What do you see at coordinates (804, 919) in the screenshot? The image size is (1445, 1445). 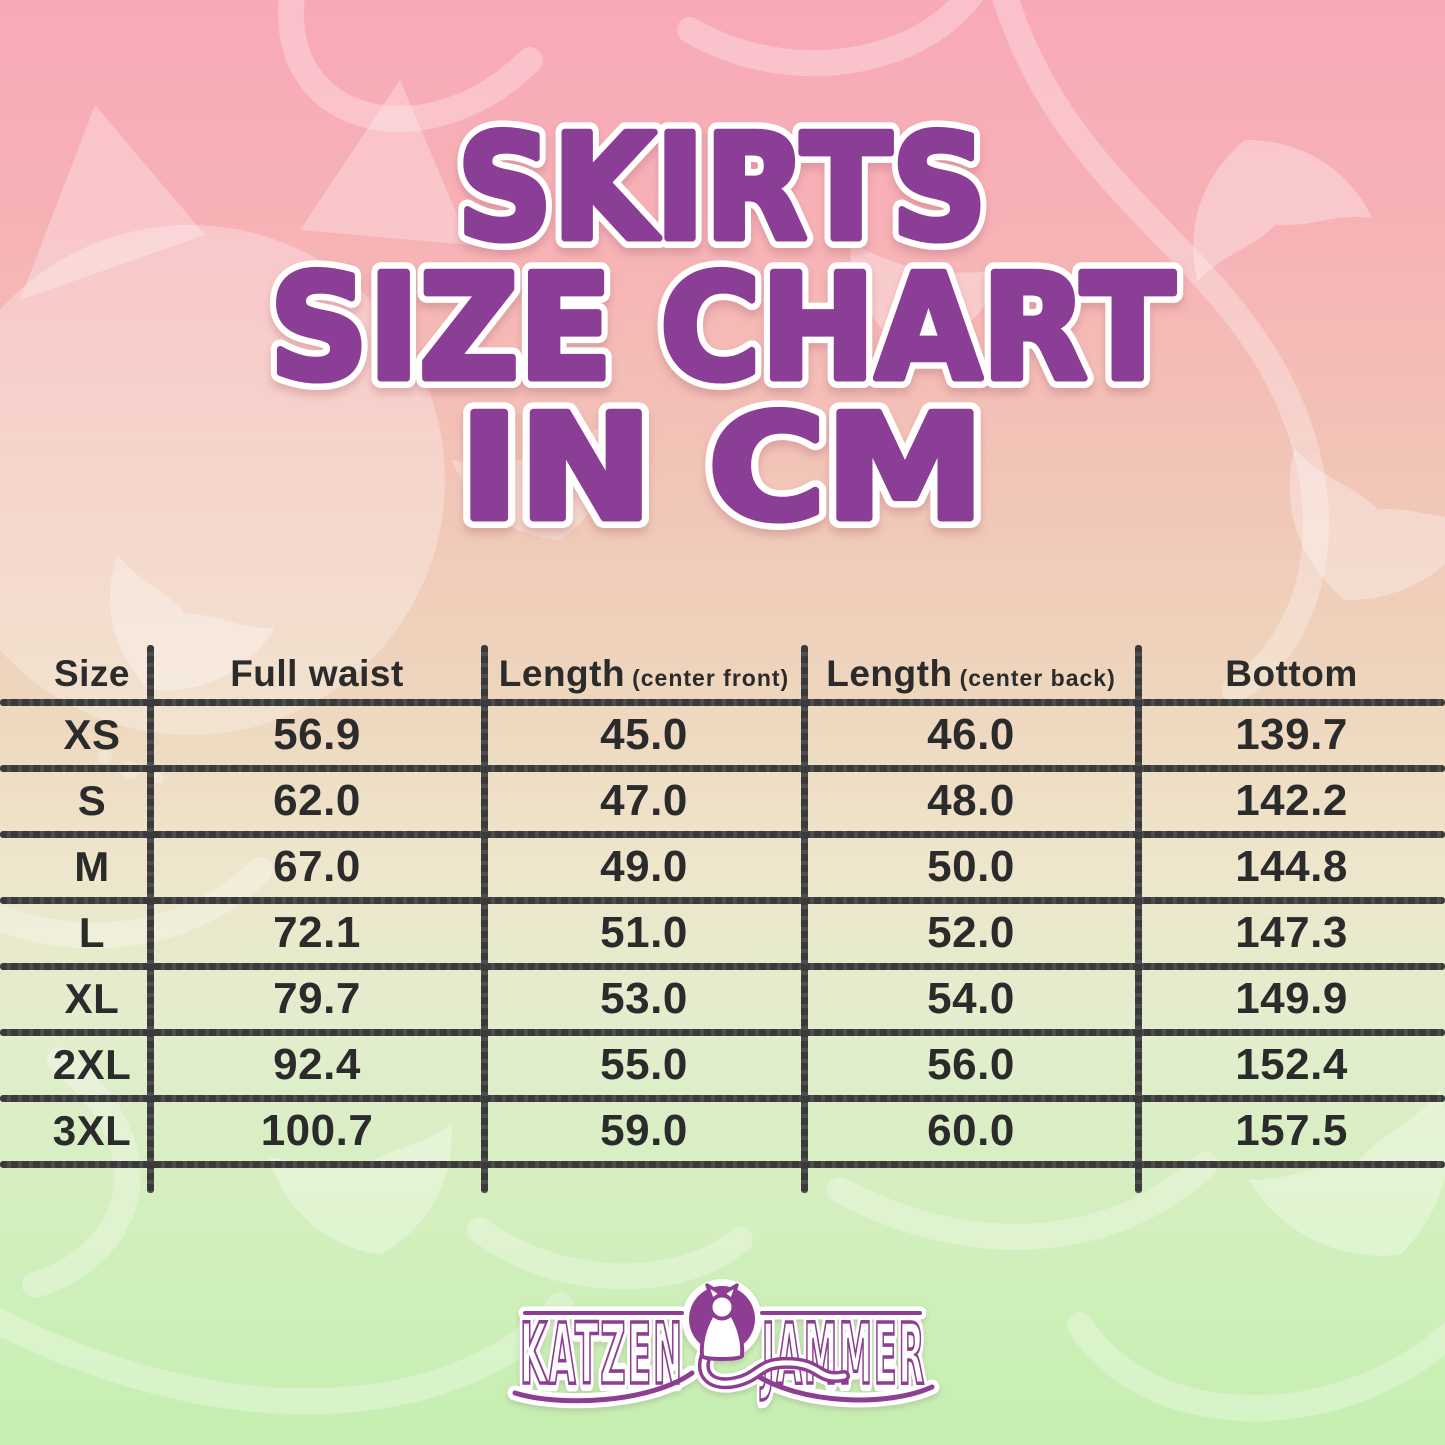 I see `table-grid-line-v3` at bounding box center [804, 919].